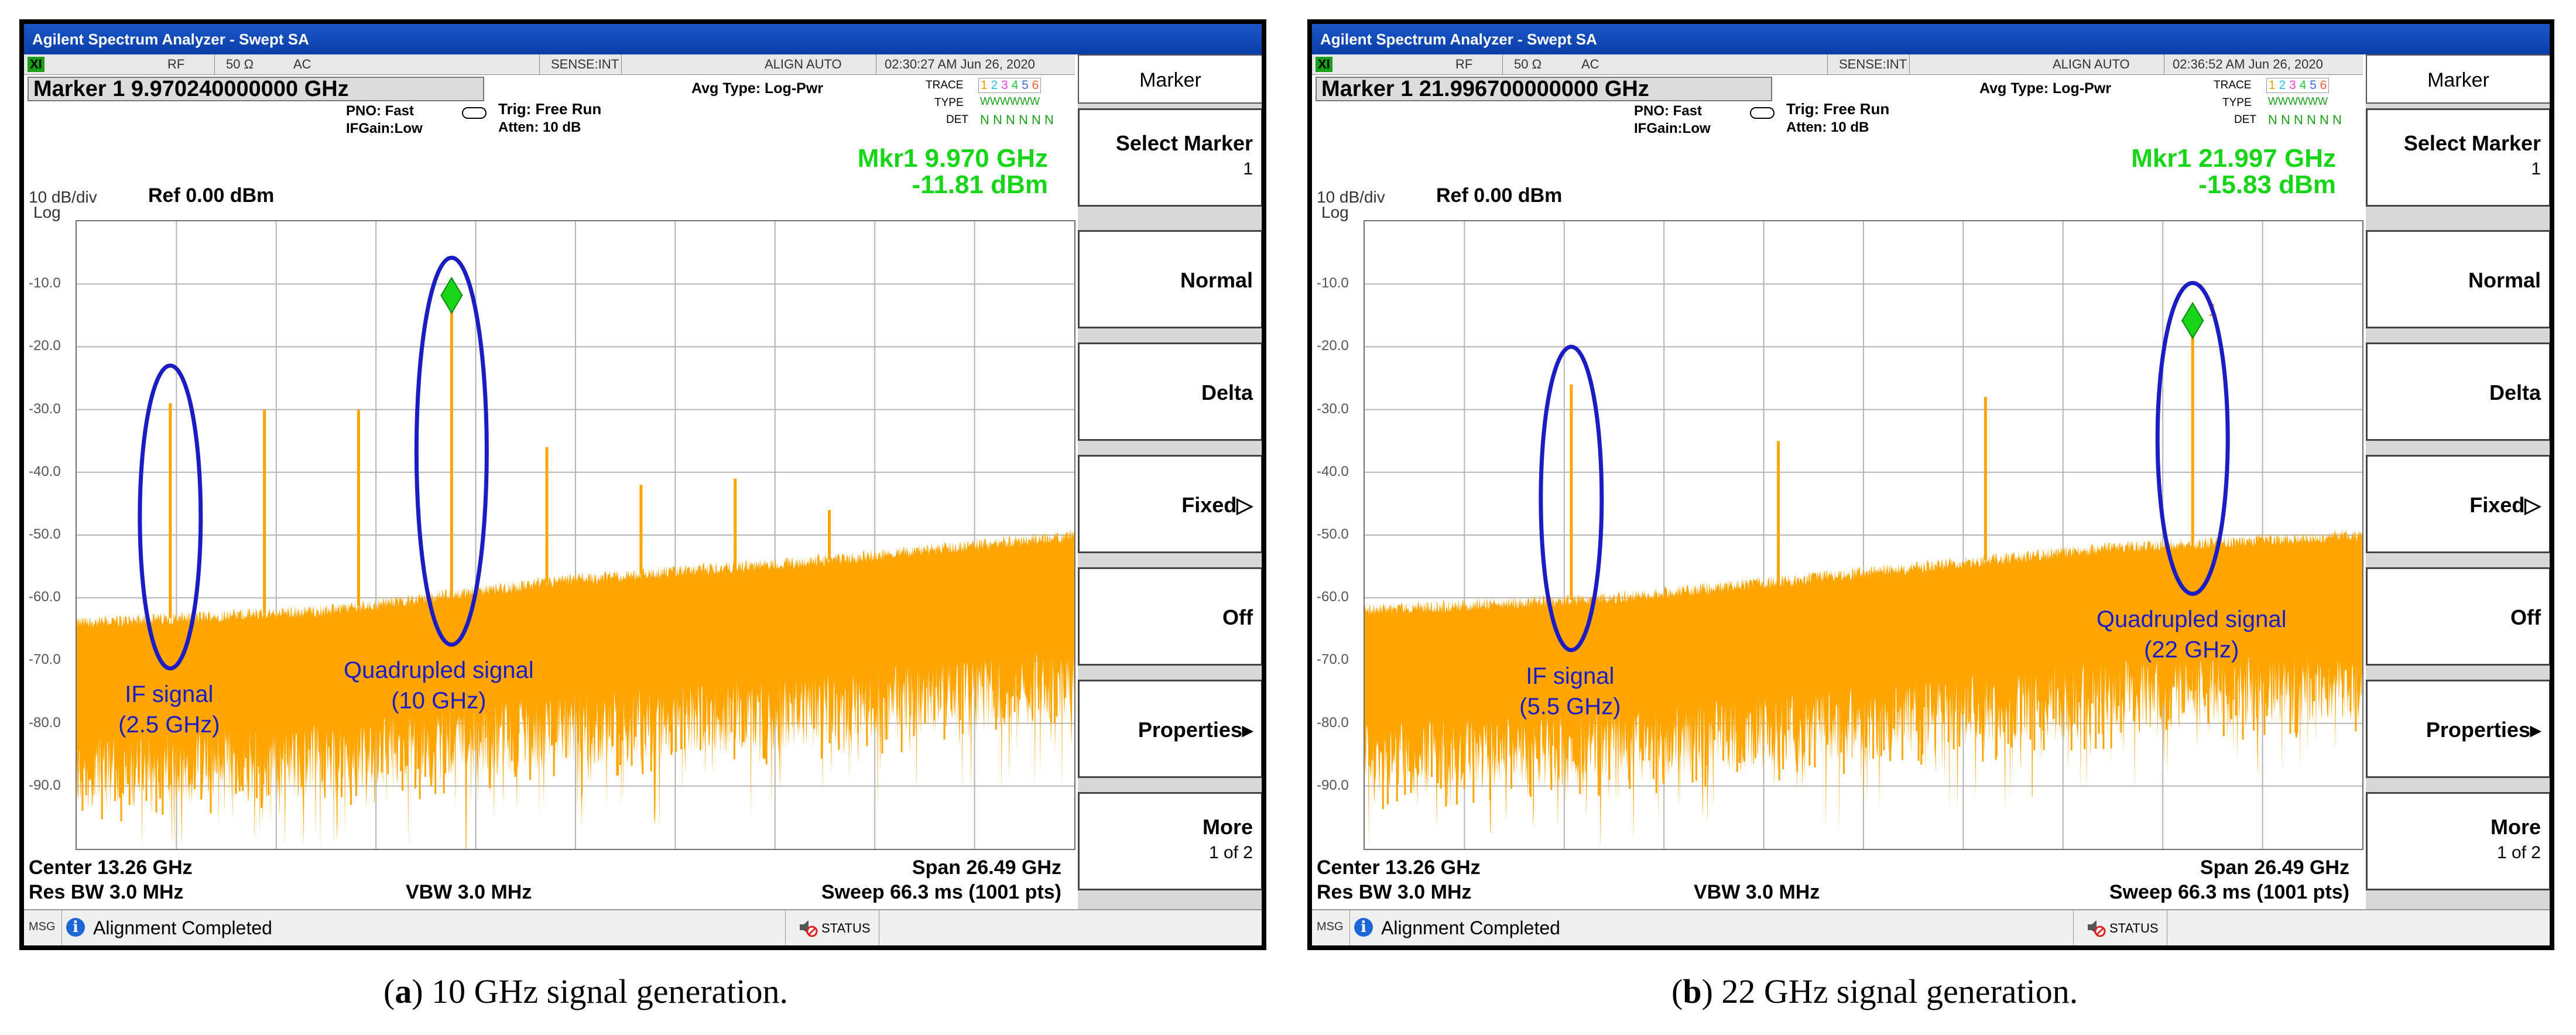 Image resolution: width=2576 pixels, height=1035 pixels. What do you see at coordinates (1895, 991) in the screenshot?
I see `caption-text: 22 GHz signal generation.` at bounding box center [1895, 991].